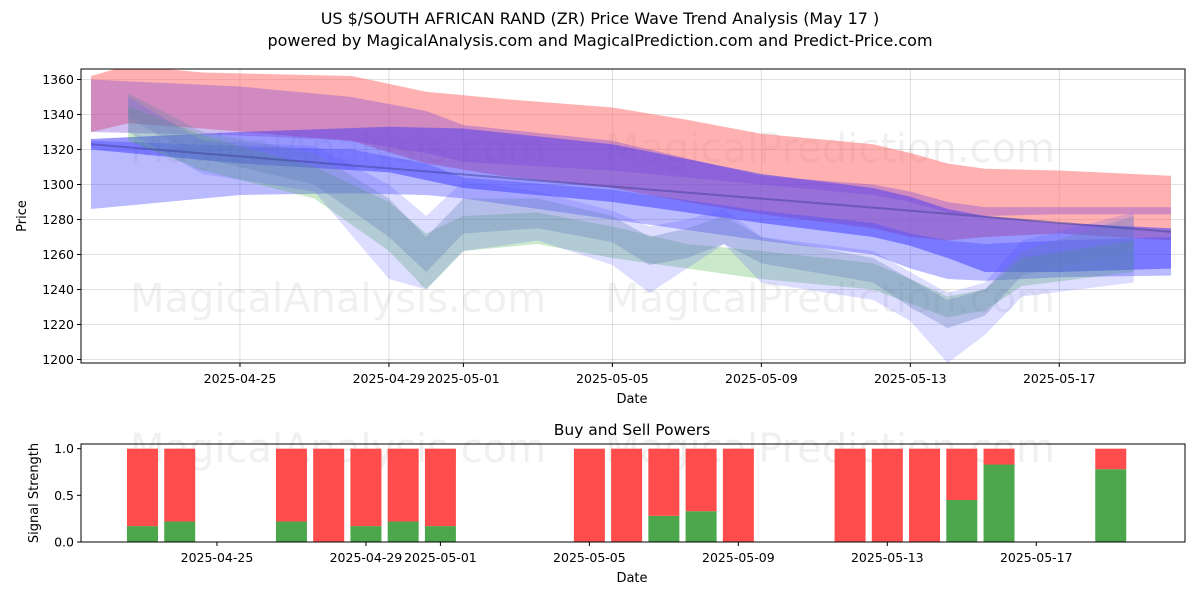 The height and width of the screenshot is (600, 1200). Describe the element at coordinates (1059, 378) in the screenshot. I see `price-x-tick-label: 2025-05-17` at that location.